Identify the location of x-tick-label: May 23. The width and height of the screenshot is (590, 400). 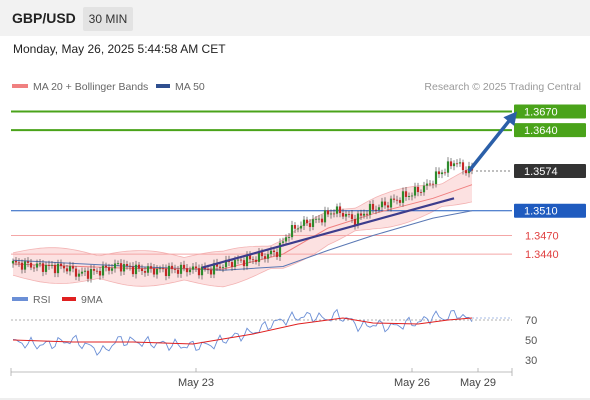
(196, 383).